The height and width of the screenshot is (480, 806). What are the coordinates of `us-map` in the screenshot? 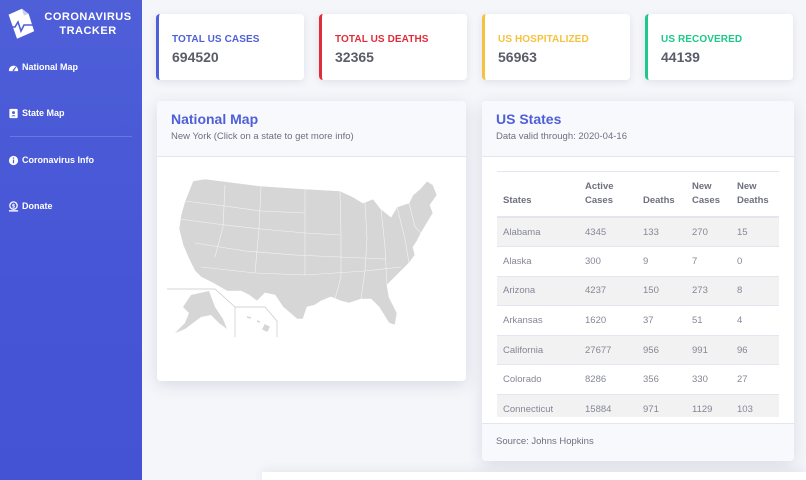 It's located at (311, 249).